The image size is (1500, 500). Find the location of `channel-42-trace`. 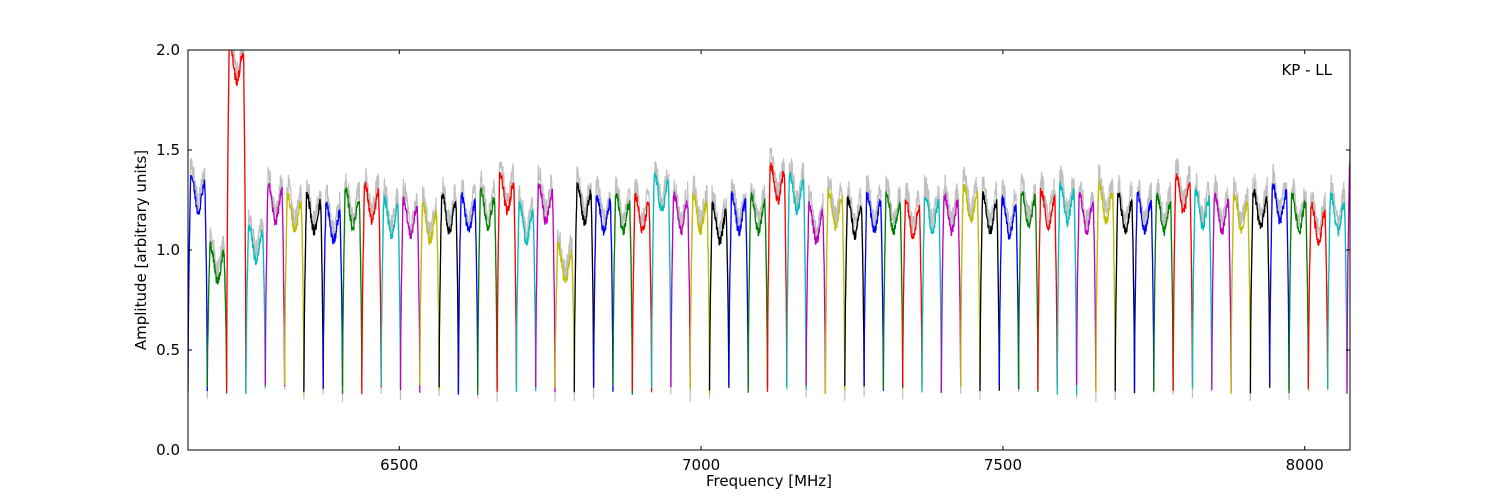

channel-42-trace is located at coordinates (989, 291).